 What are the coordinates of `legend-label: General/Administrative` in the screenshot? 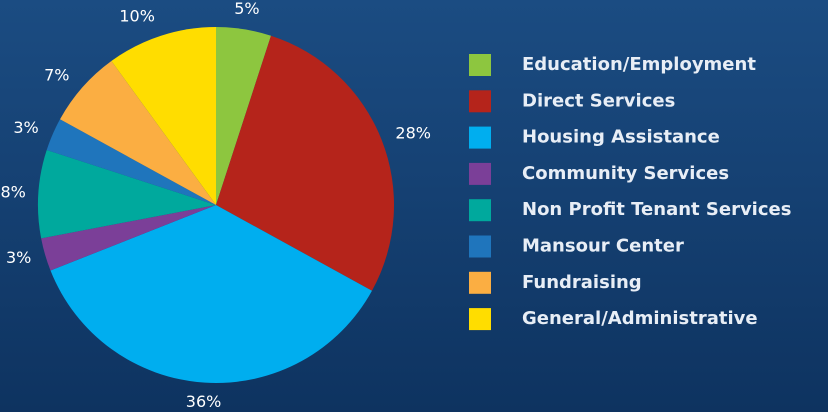 It's located at (640, 318).